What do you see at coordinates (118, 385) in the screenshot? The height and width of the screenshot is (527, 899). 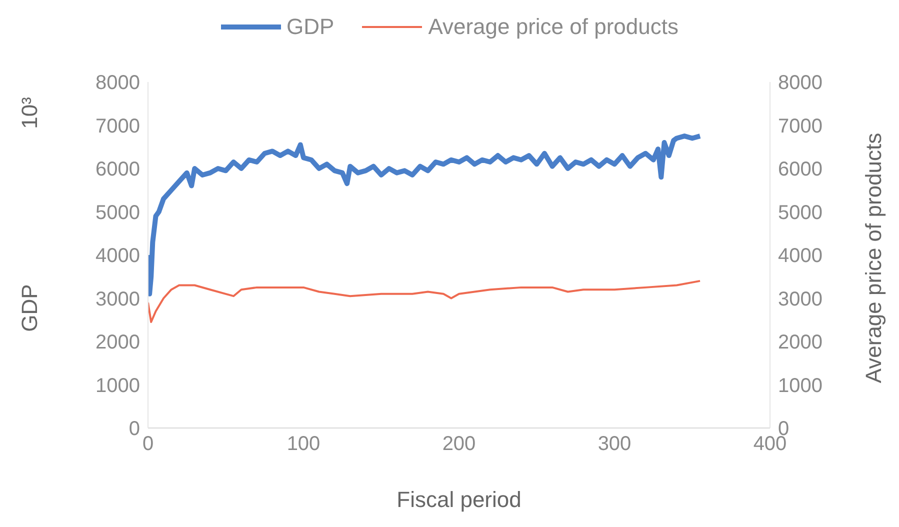 I see `y-tick-label: 1000` at bounding box center [118, 385].